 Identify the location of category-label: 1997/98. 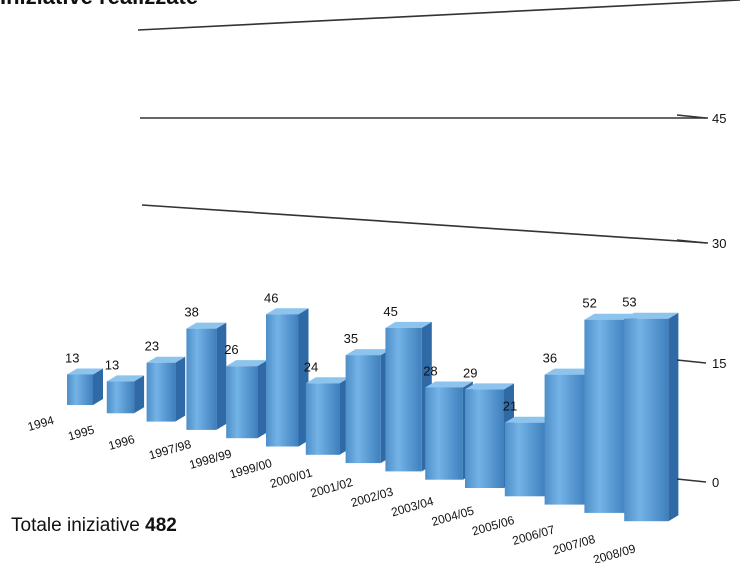
(170, 450).